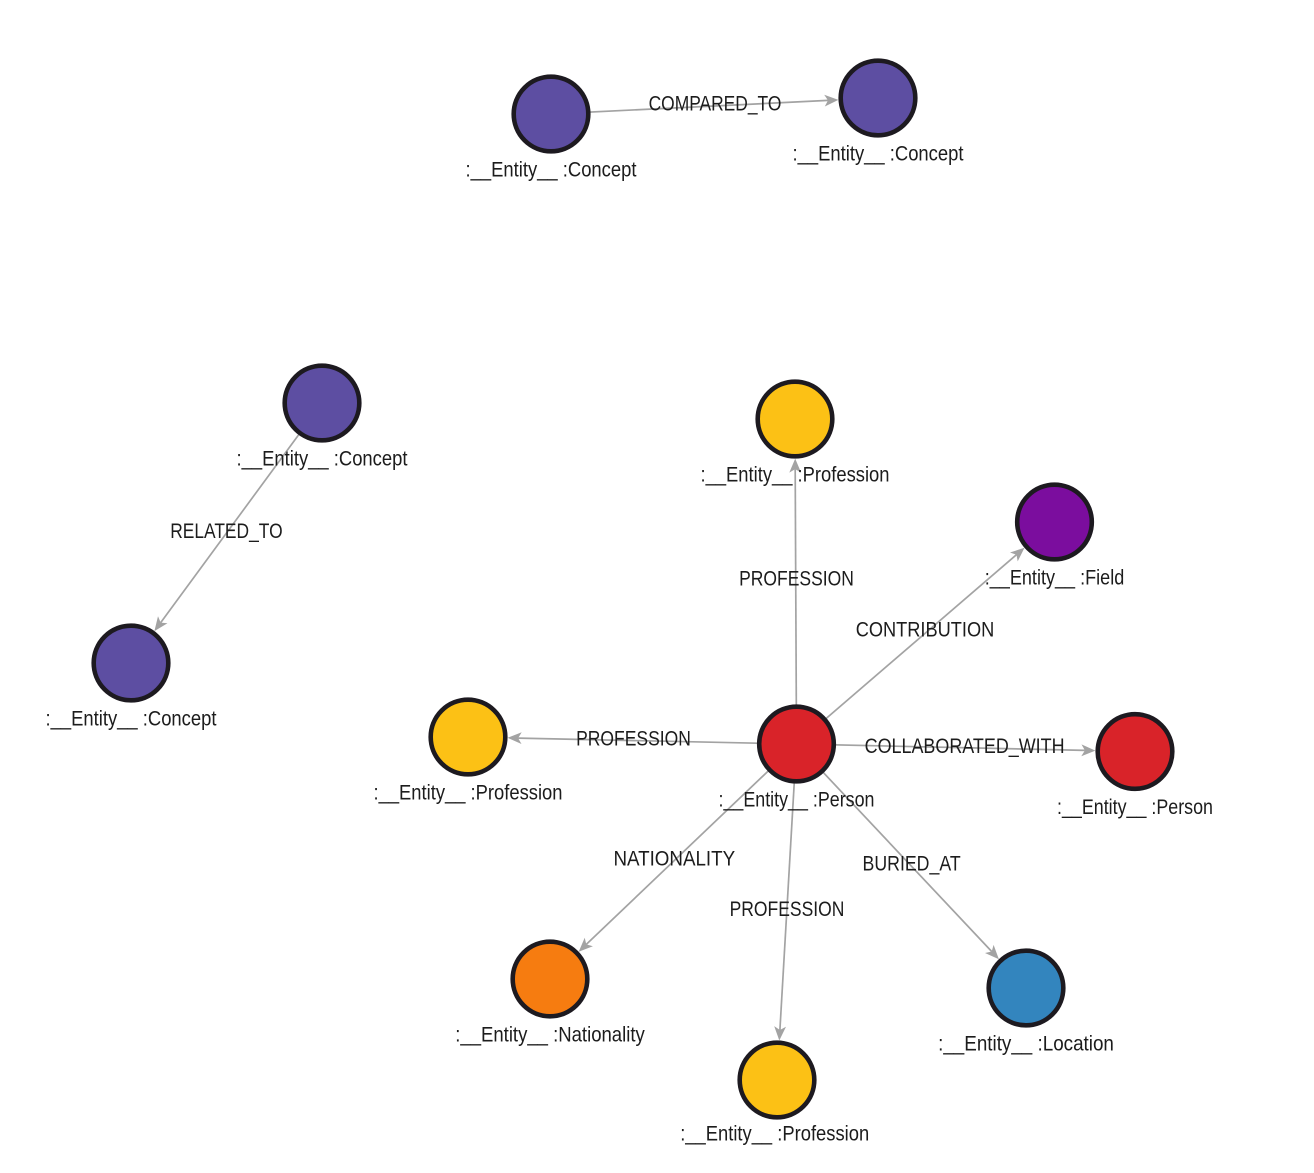 This screenshot has height=1173, width=1314. Describe the element at coordinates (226, 531) in the screenshot. I see `svg-text: RELATED_TO` at that location.